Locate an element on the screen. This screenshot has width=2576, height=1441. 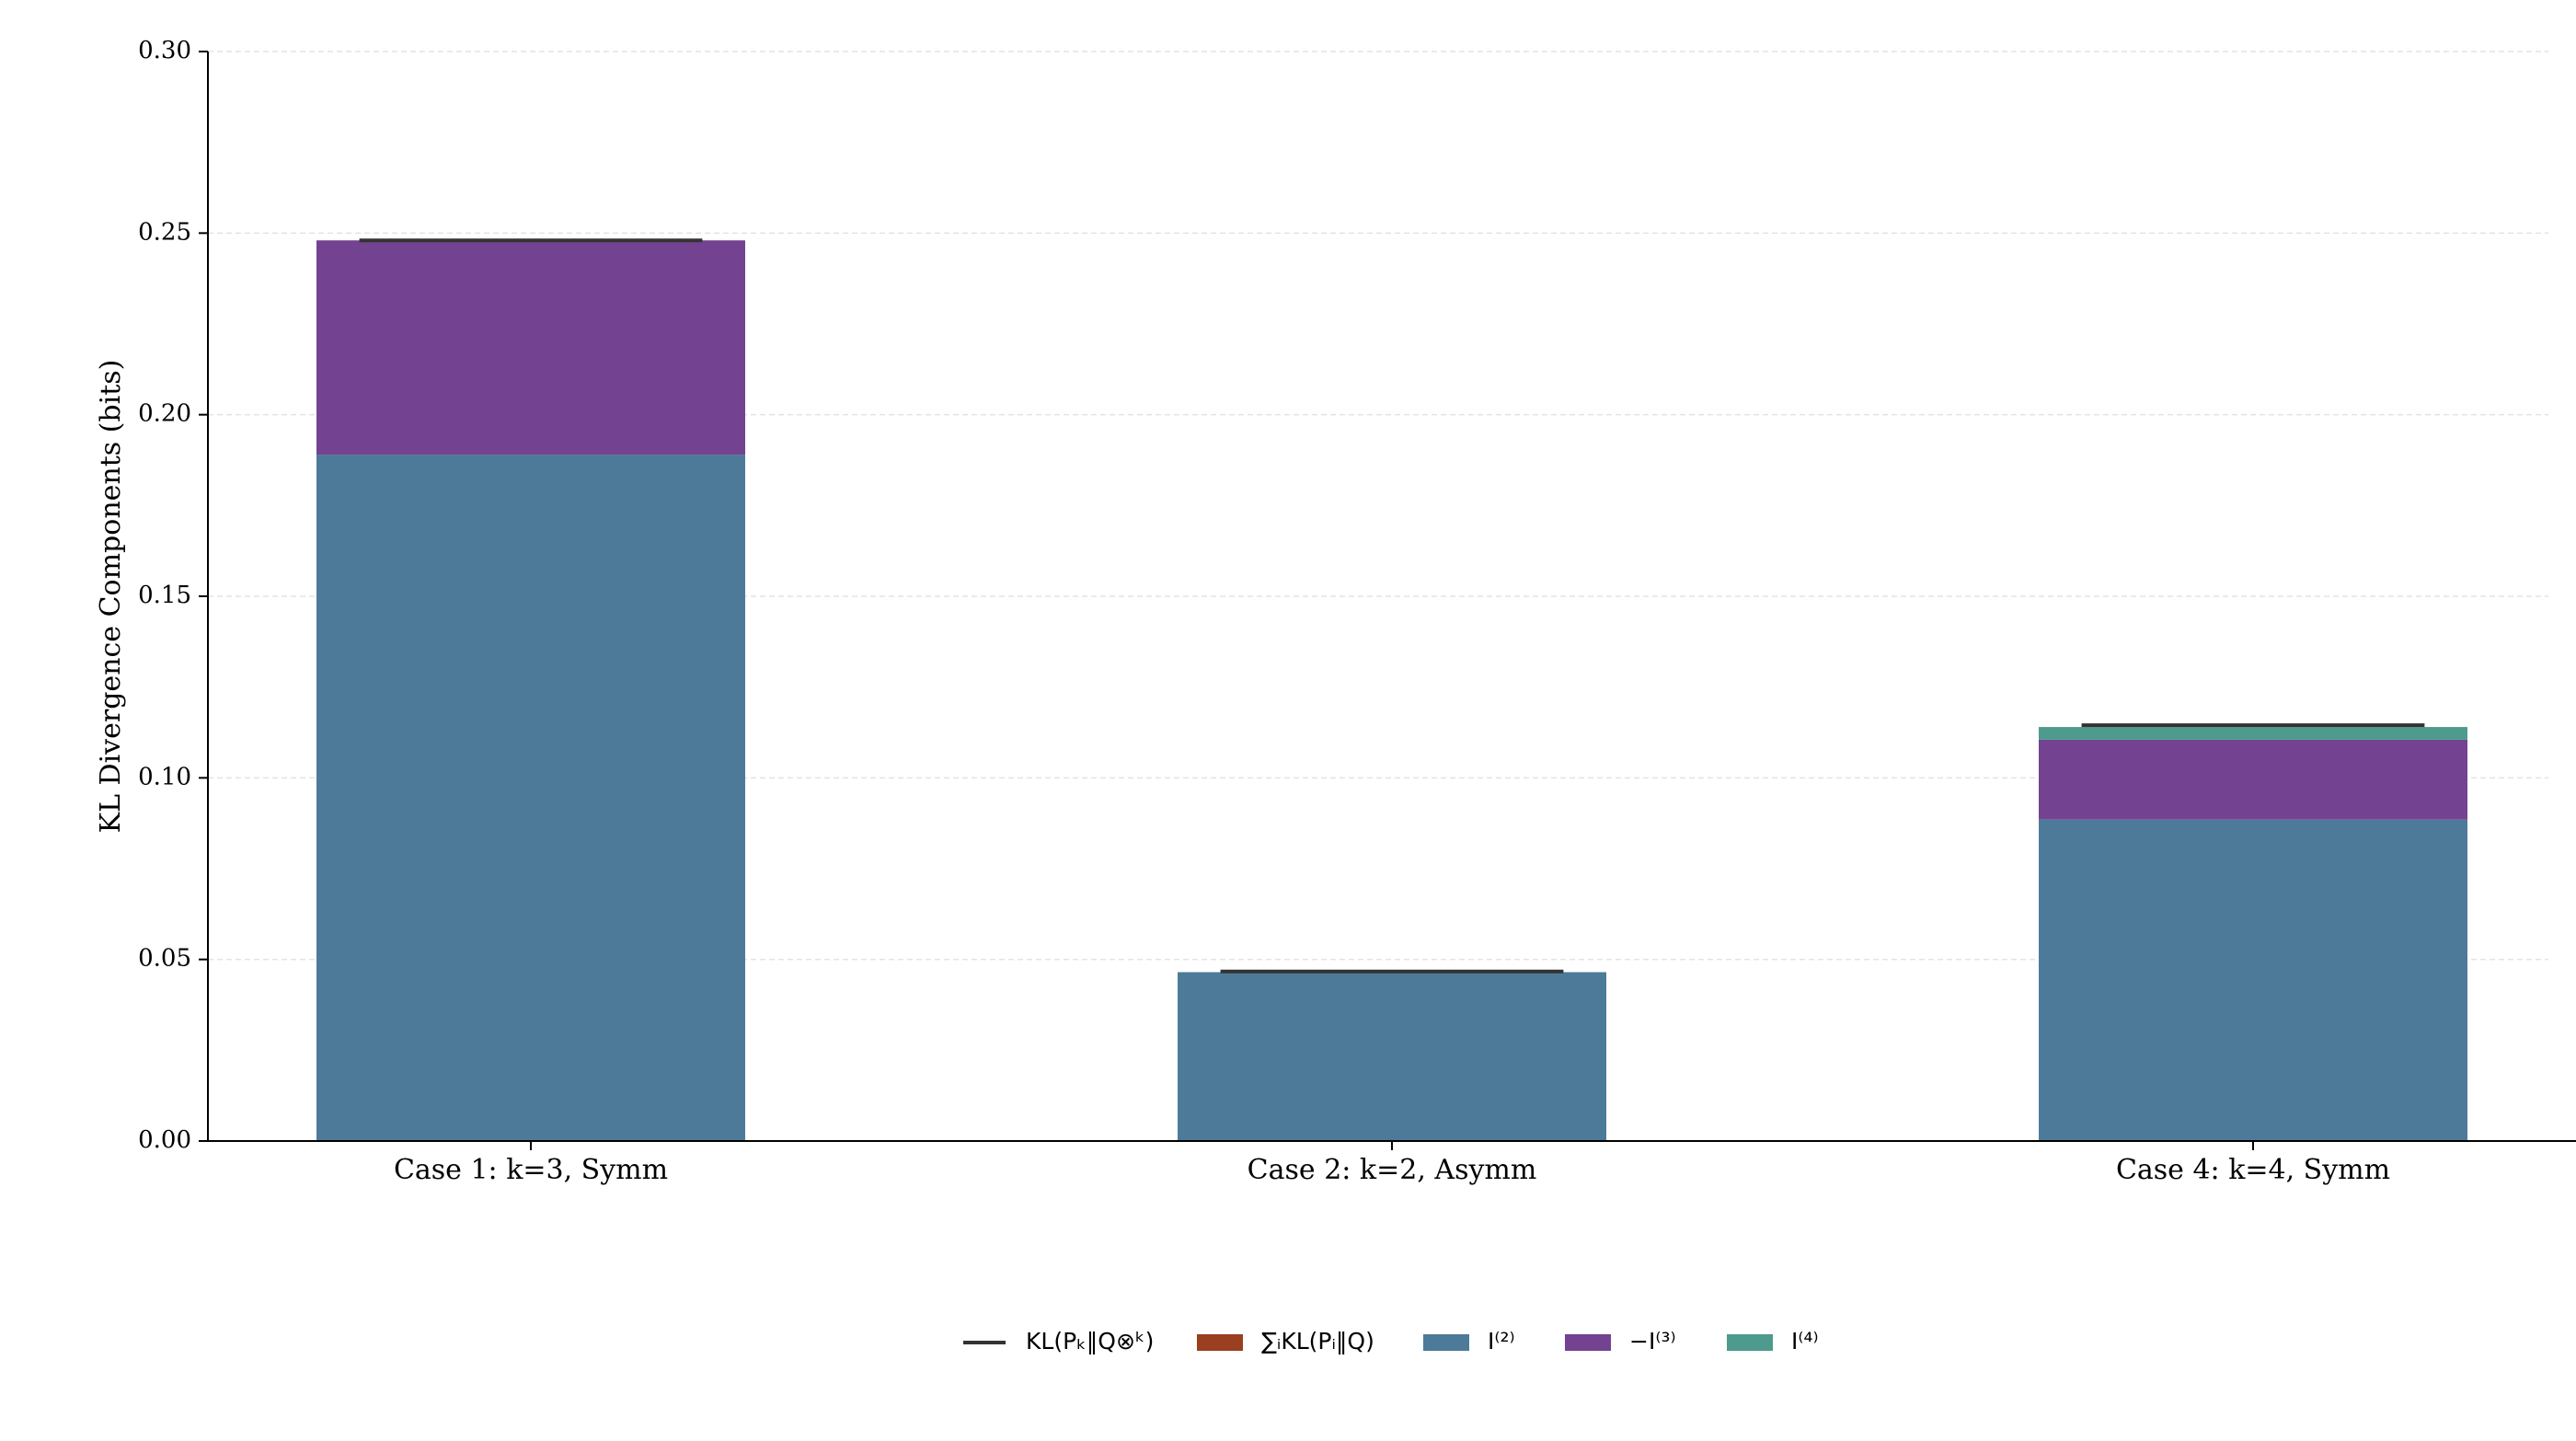
y-tick-label: 0.30 is located at coordinates (164, 50).